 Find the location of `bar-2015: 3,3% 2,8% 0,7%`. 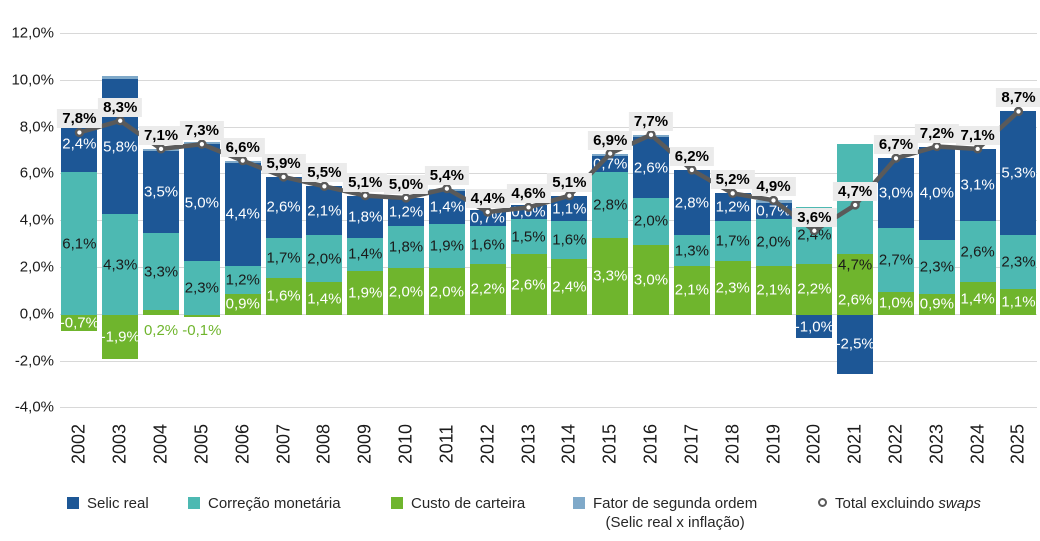

bar-2015: 3,3% 2,8% 0,7% is located at coordinates (610, 220).